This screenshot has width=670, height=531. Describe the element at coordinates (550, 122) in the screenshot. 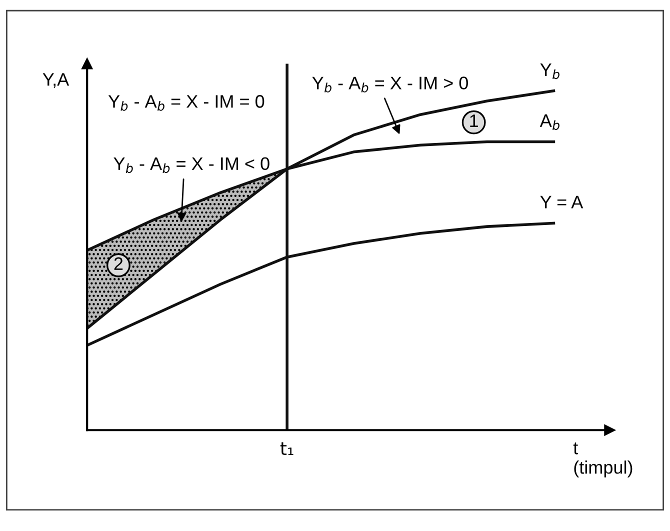

I see `series-label: A$_{b}$` at that location.